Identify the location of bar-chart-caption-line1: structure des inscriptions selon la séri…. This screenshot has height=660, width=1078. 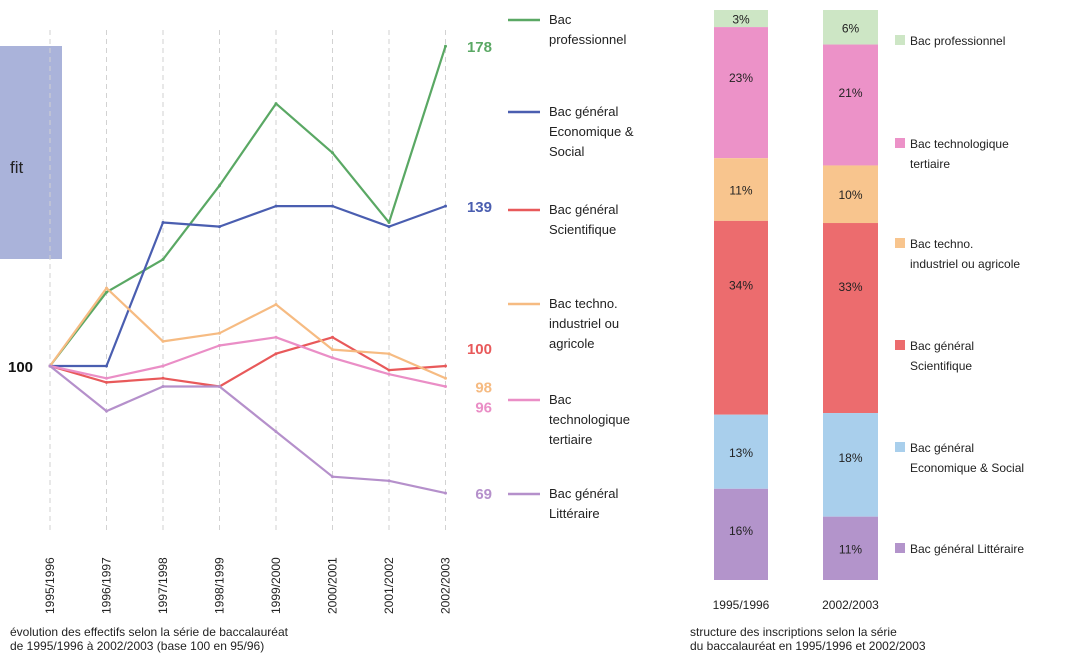
(793, 632).